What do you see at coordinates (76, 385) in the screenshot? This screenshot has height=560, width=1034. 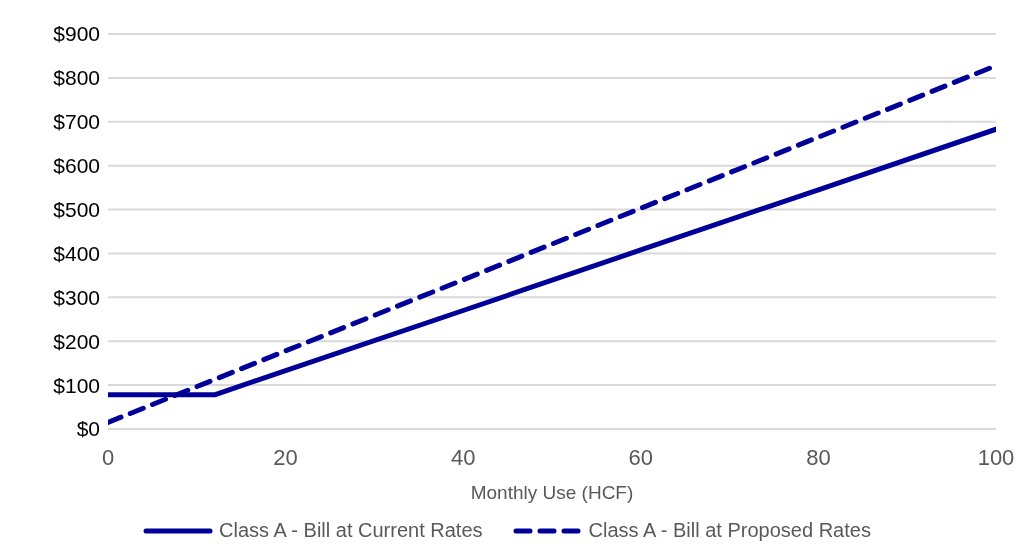 I see `y-tick-label: $100` at bounding box center [76, 385].